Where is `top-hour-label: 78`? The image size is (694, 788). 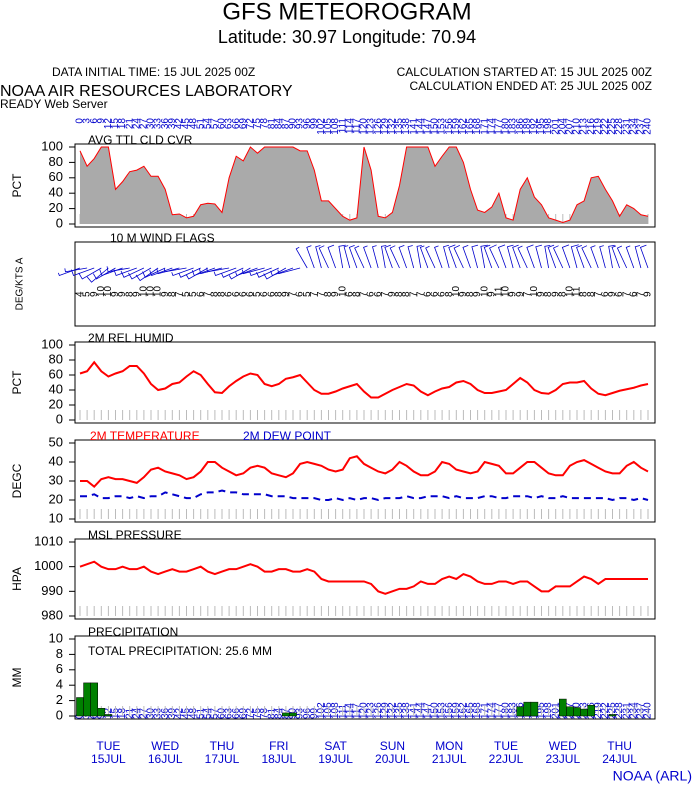
top-hour-label: 78 is located at coordinates (264, 124).